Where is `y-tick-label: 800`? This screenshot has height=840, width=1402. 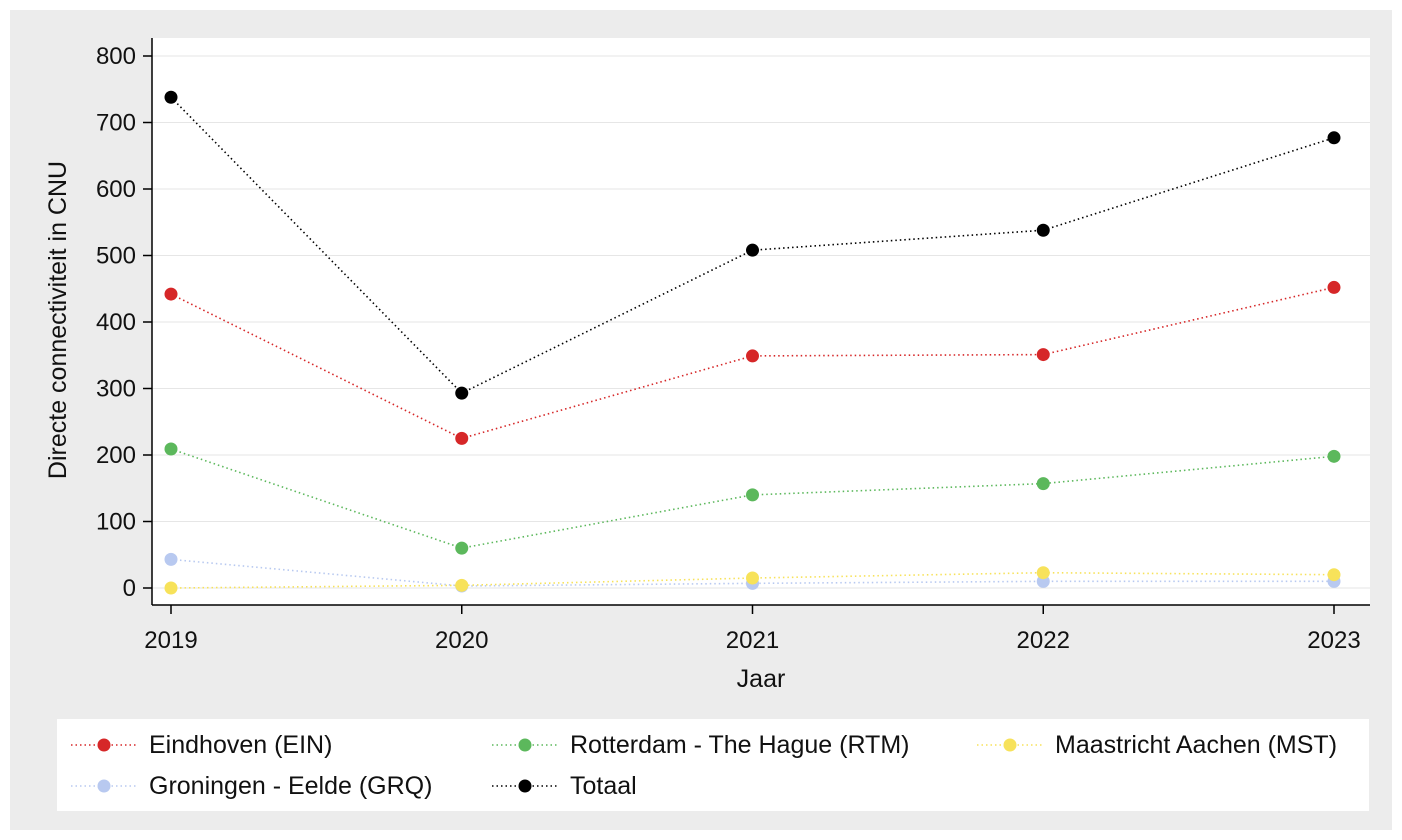
y-tick-label: 800 is located at coordinates (116, 56).